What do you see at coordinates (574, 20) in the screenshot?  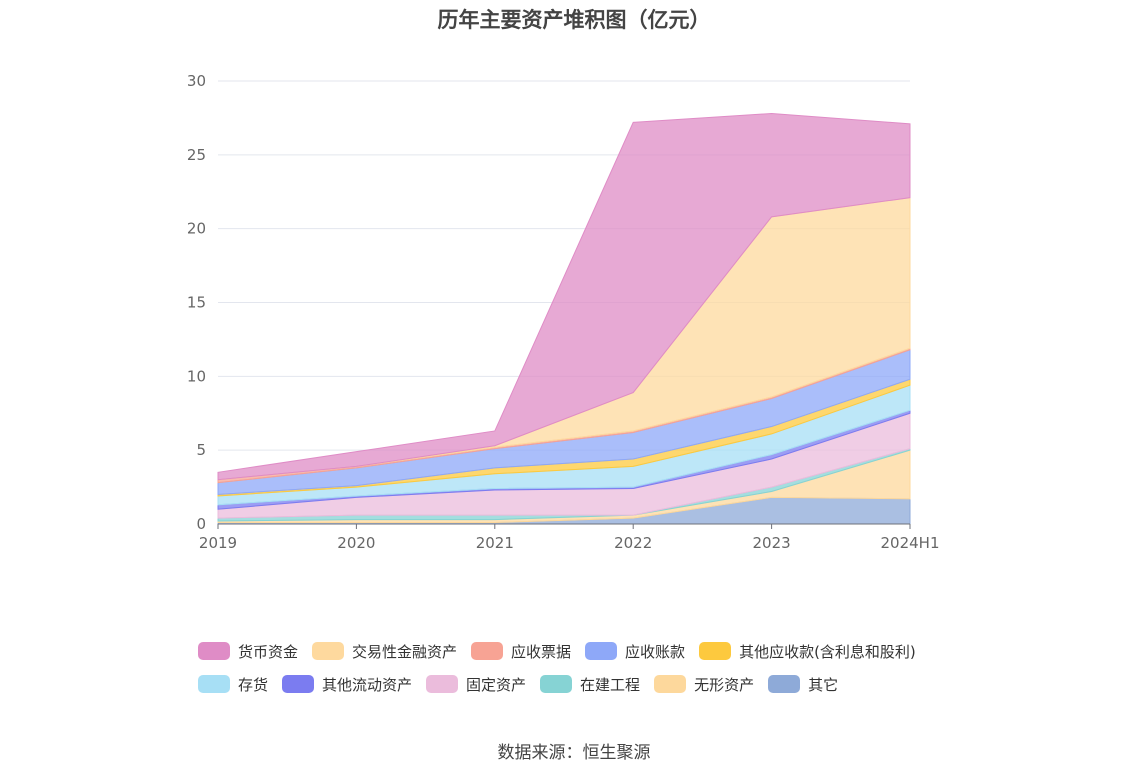 I see `chart-title: 历年主要资产堆积图（亿元）` at bounding box center [574, 20].